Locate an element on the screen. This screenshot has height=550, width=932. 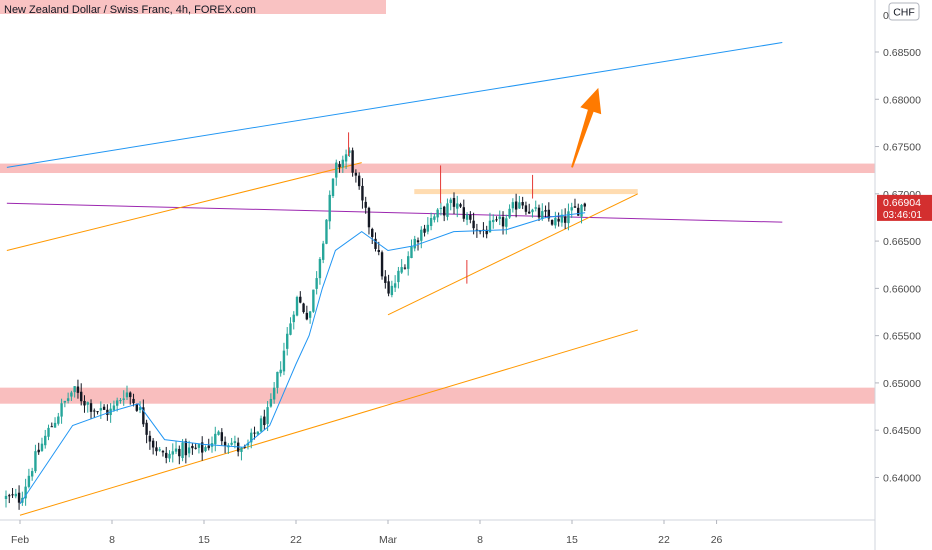
orange-upper-channel is located at coordinates (184, 207).